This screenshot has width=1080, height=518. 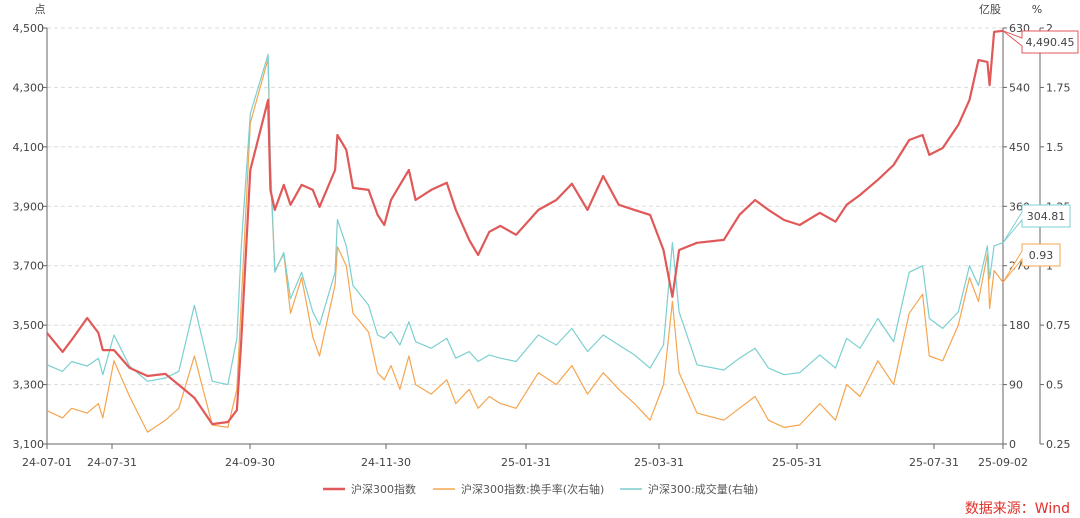 I want to click on legend-label: 沪深300指数, so click(x=383, y=489).